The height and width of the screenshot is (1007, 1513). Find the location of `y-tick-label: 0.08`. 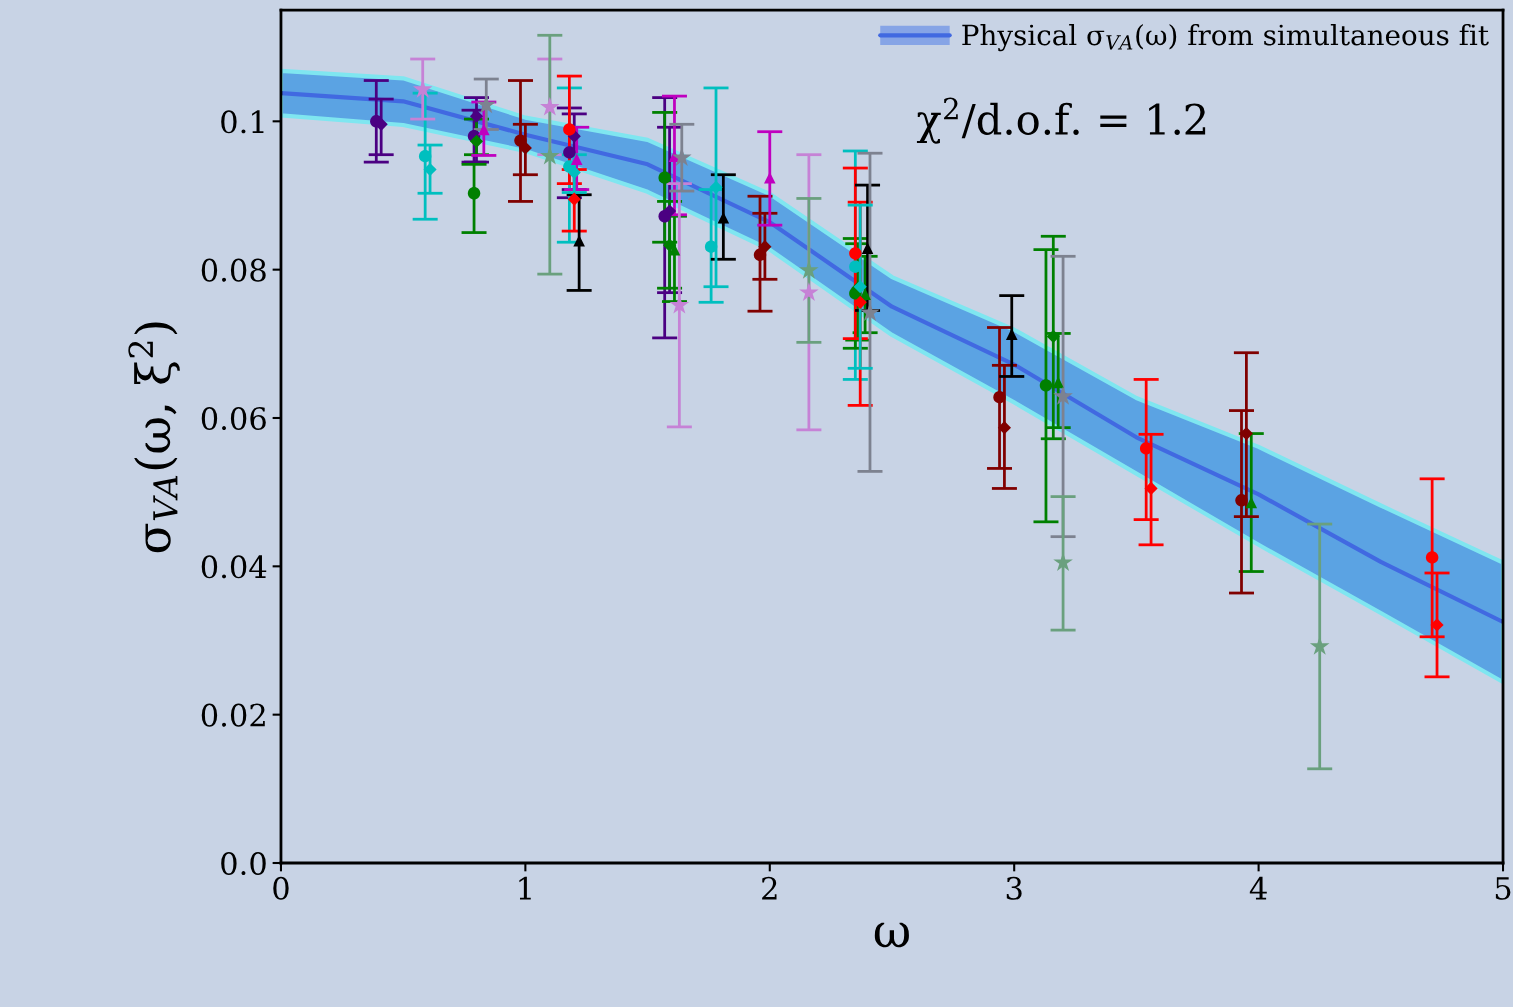

y-tick-label: 0.08 is located at coordinates (233, 270).